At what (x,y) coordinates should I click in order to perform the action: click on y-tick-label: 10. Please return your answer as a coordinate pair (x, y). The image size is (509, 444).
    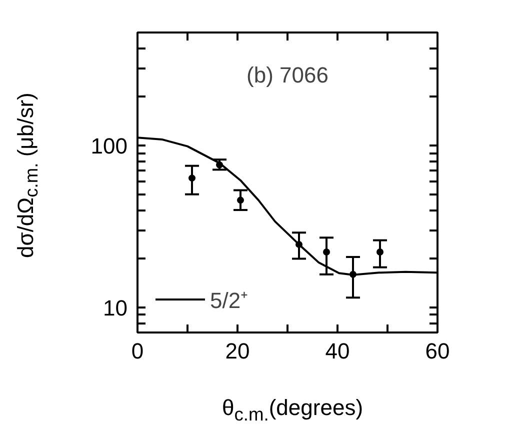
    Looking at the image, I should click on (115, 307).